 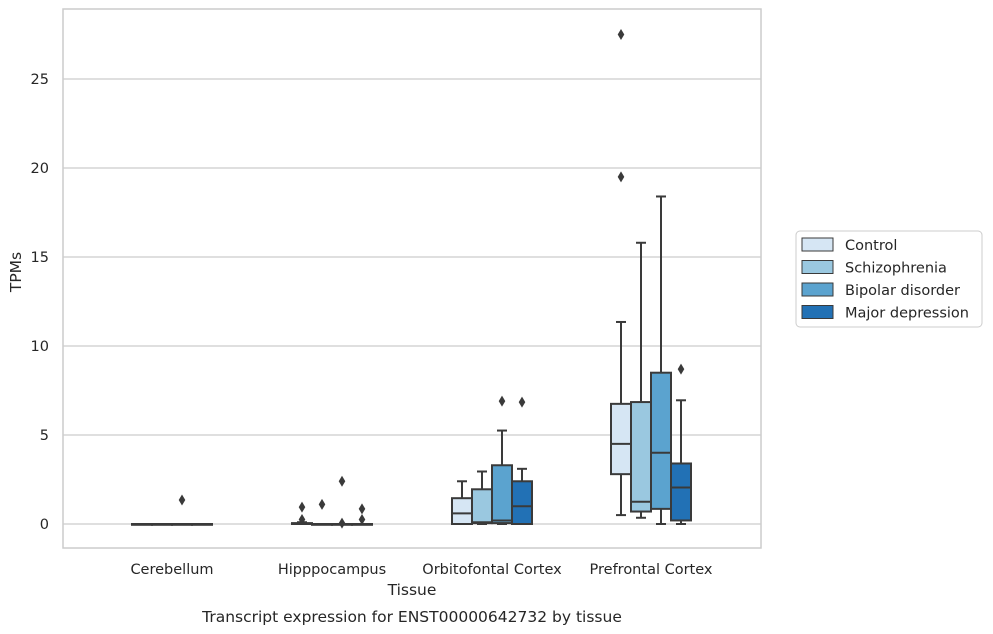 What do you see at coordinates (40, 80) in the screenshot?
I see `y-tick-label: 25` at bounding box center [40, 80].